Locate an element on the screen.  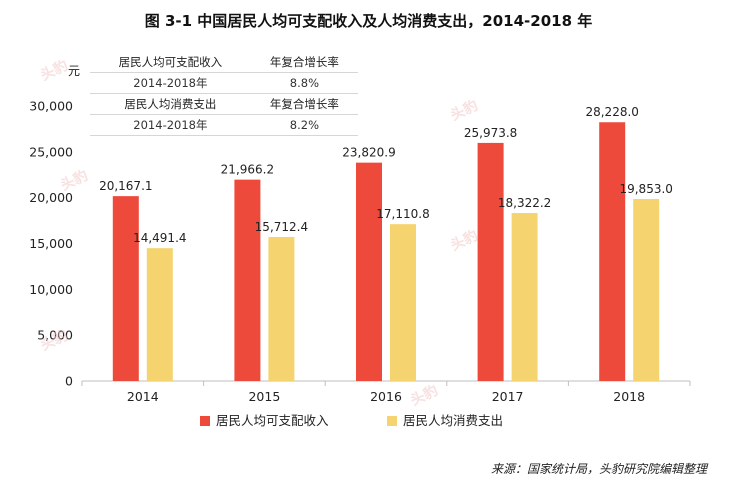
data-label: 18,322.2 is located at coordinates (524, 203).